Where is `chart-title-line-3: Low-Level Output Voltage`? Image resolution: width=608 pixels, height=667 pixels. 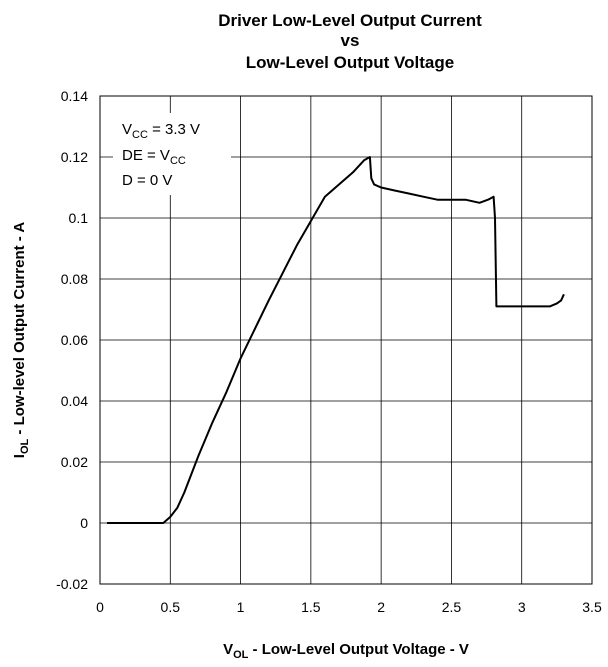
chart-title-line-3: Low-Level Output Voltage is located at coordinates (350, 62).